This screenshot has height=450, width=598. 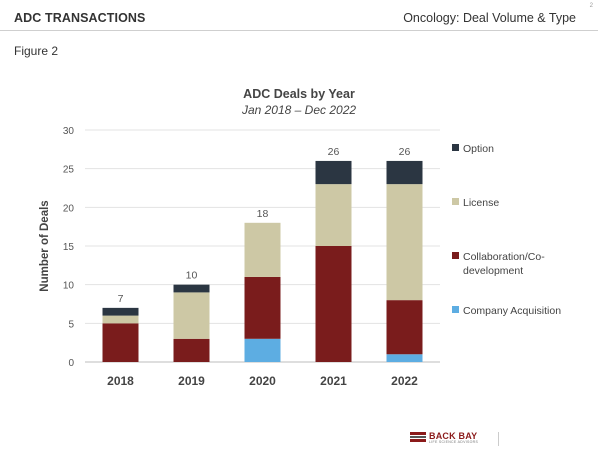 What do you see at coordinates (192, 276) in the screenshot?
I see `bar-total-label: 10` at bounding box center [192, 276].